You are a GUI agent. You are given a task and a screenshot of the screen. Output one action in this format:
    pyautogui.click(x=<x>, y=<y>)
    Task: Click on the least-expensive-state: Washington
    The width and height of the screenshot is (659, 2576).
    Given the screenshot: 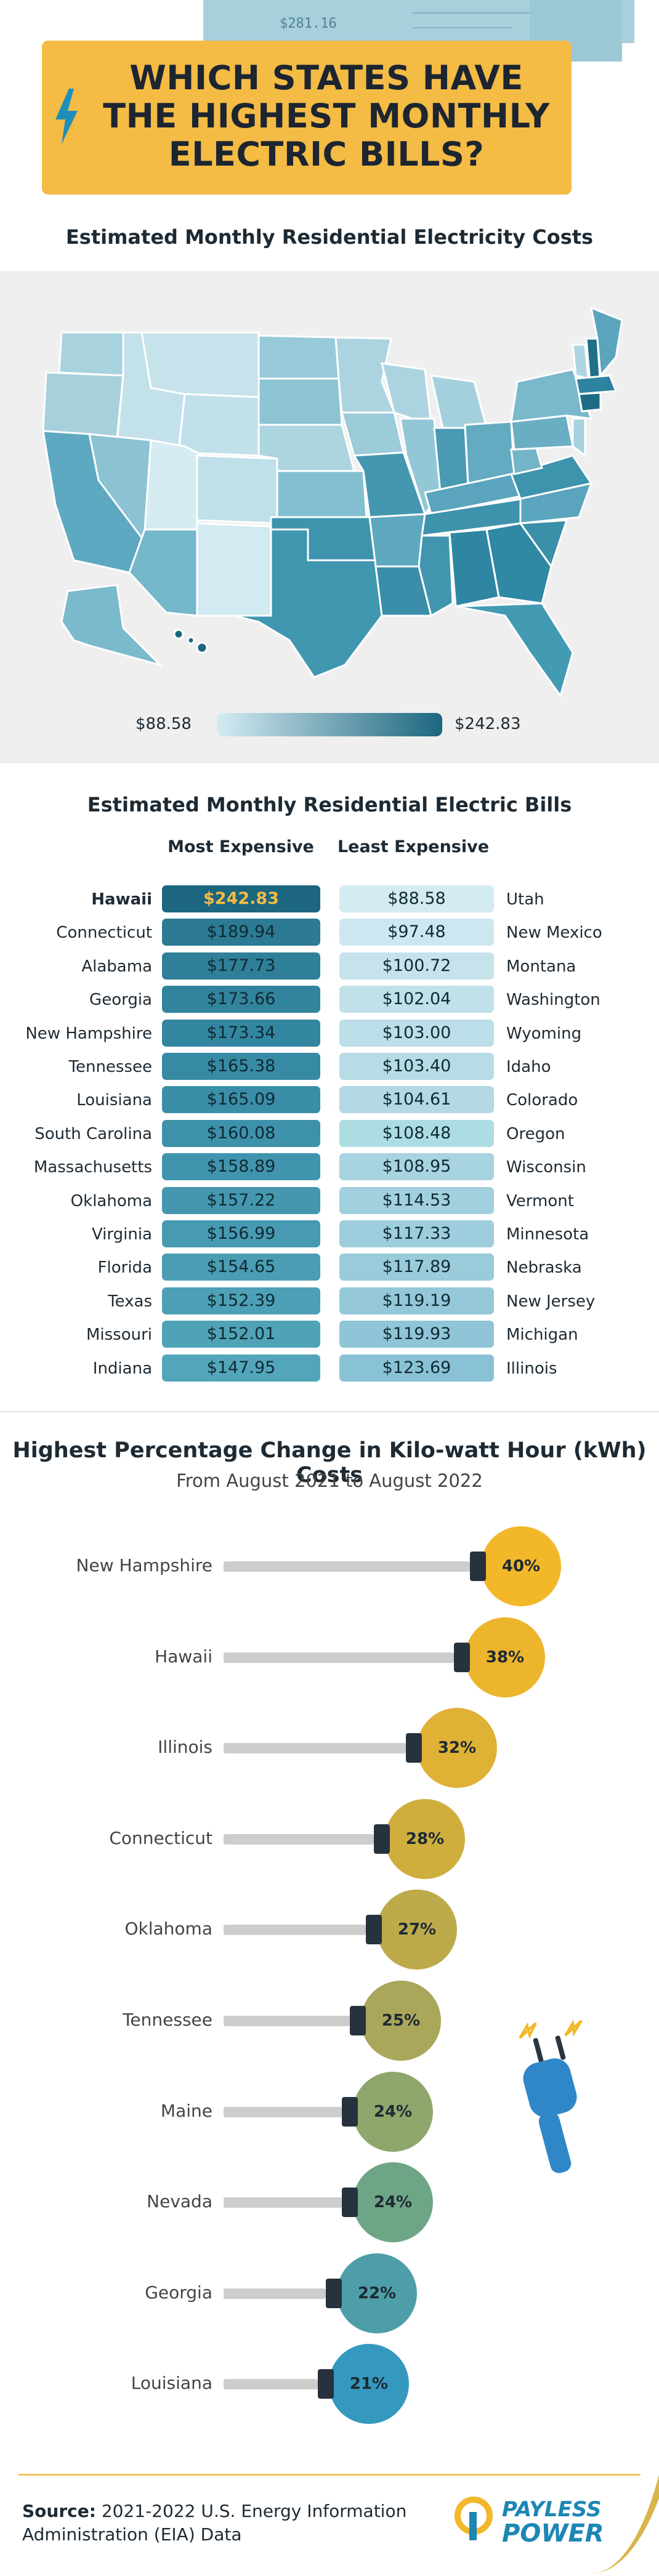 What is the action you would take?
    pyautogui.click(x=553, y=1000)
    